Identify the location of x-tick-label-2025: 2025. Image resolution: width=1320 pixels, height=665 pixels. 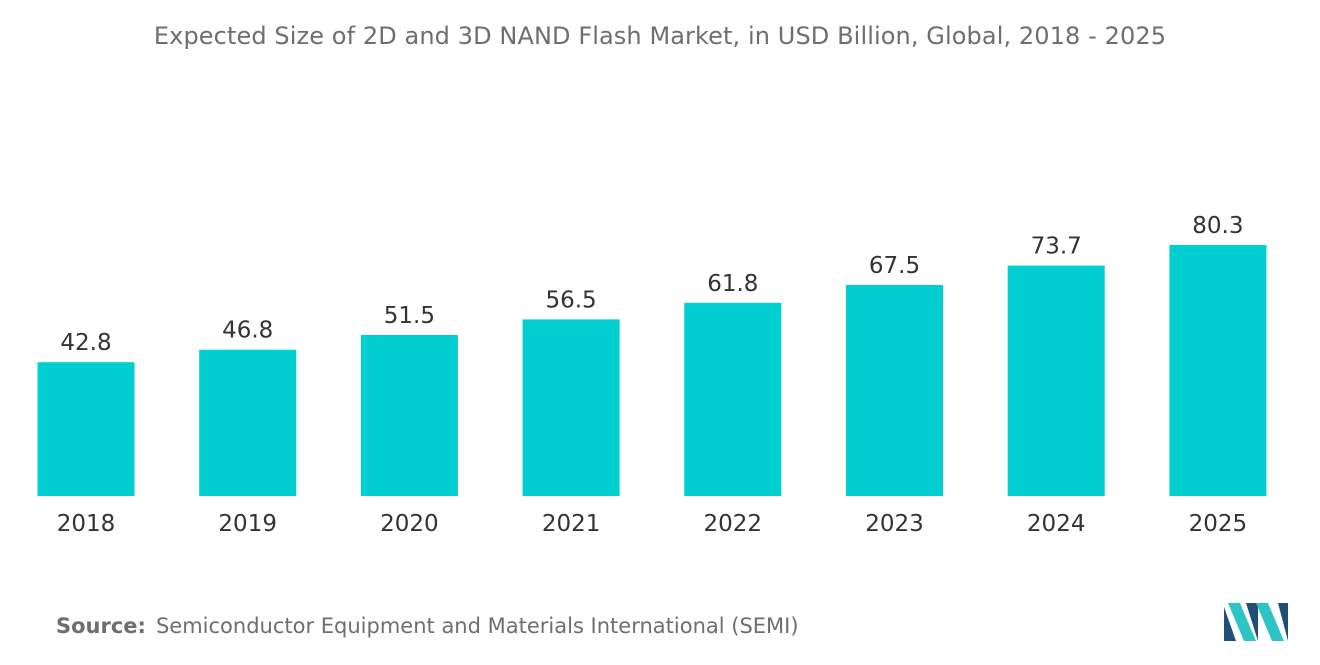
(1218, 524).